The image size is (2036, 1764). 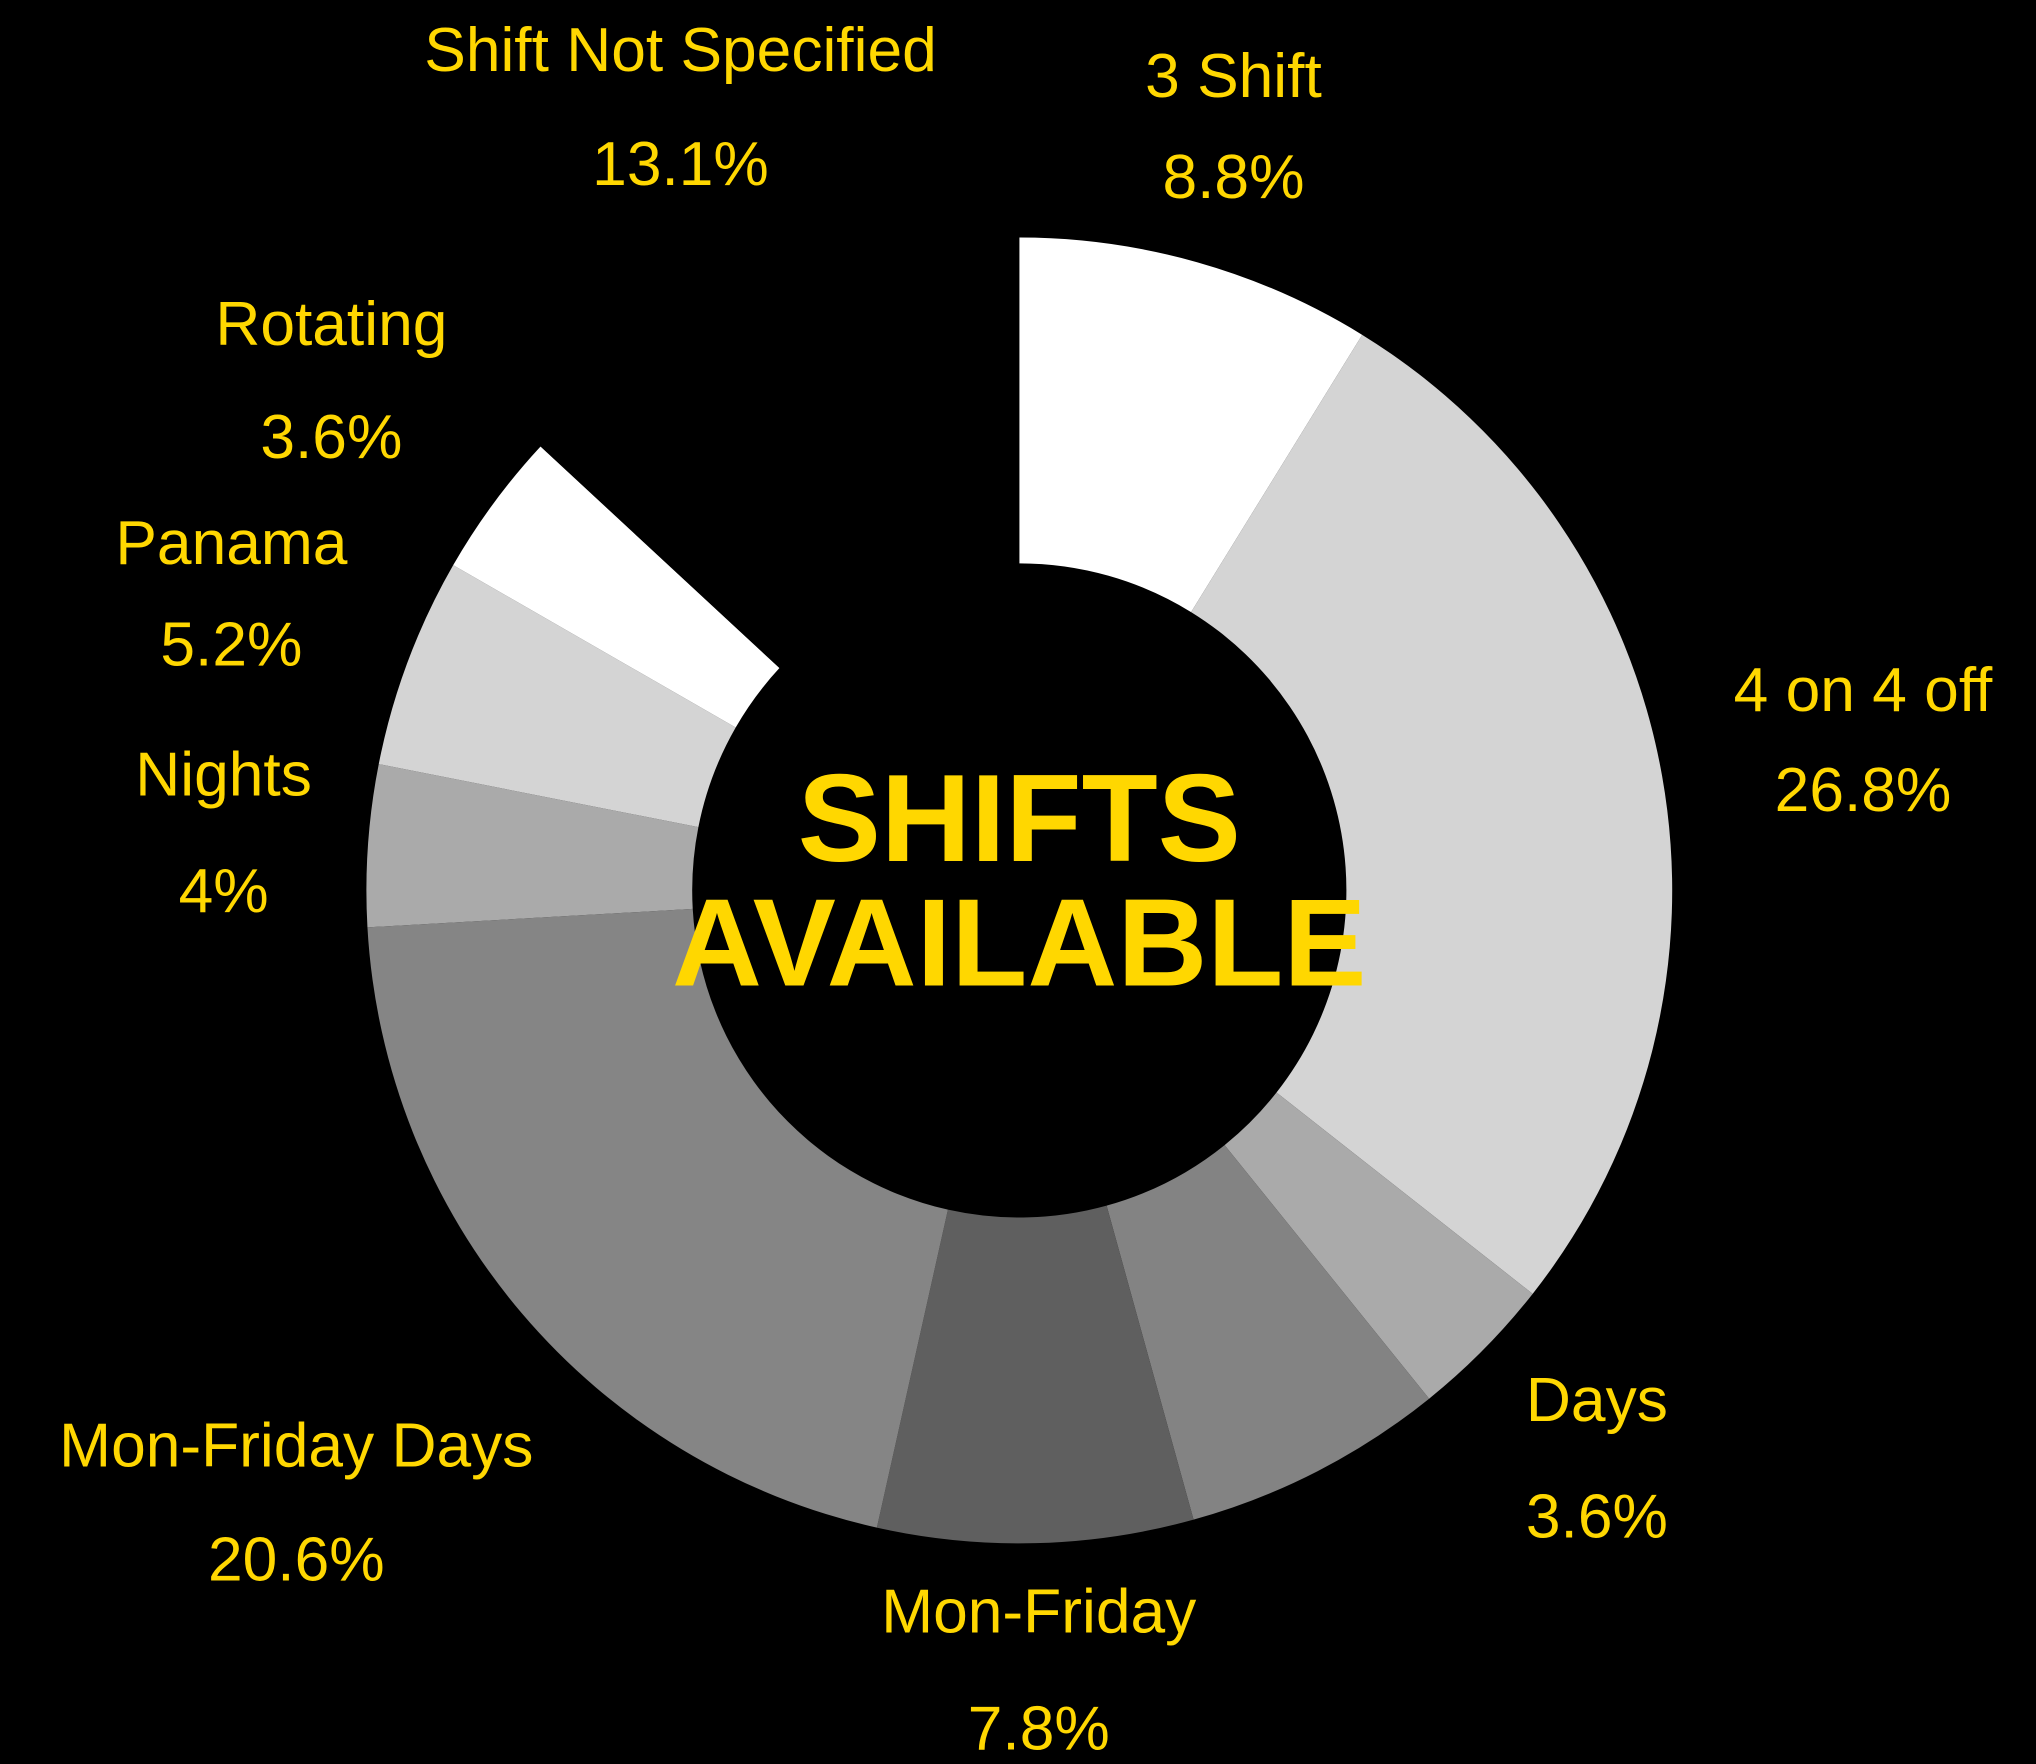 What do you see at coordinates (1233, 76) in the screenshot?
I see `slice-label: 3 Shift` at bounding box center [1233, 76].